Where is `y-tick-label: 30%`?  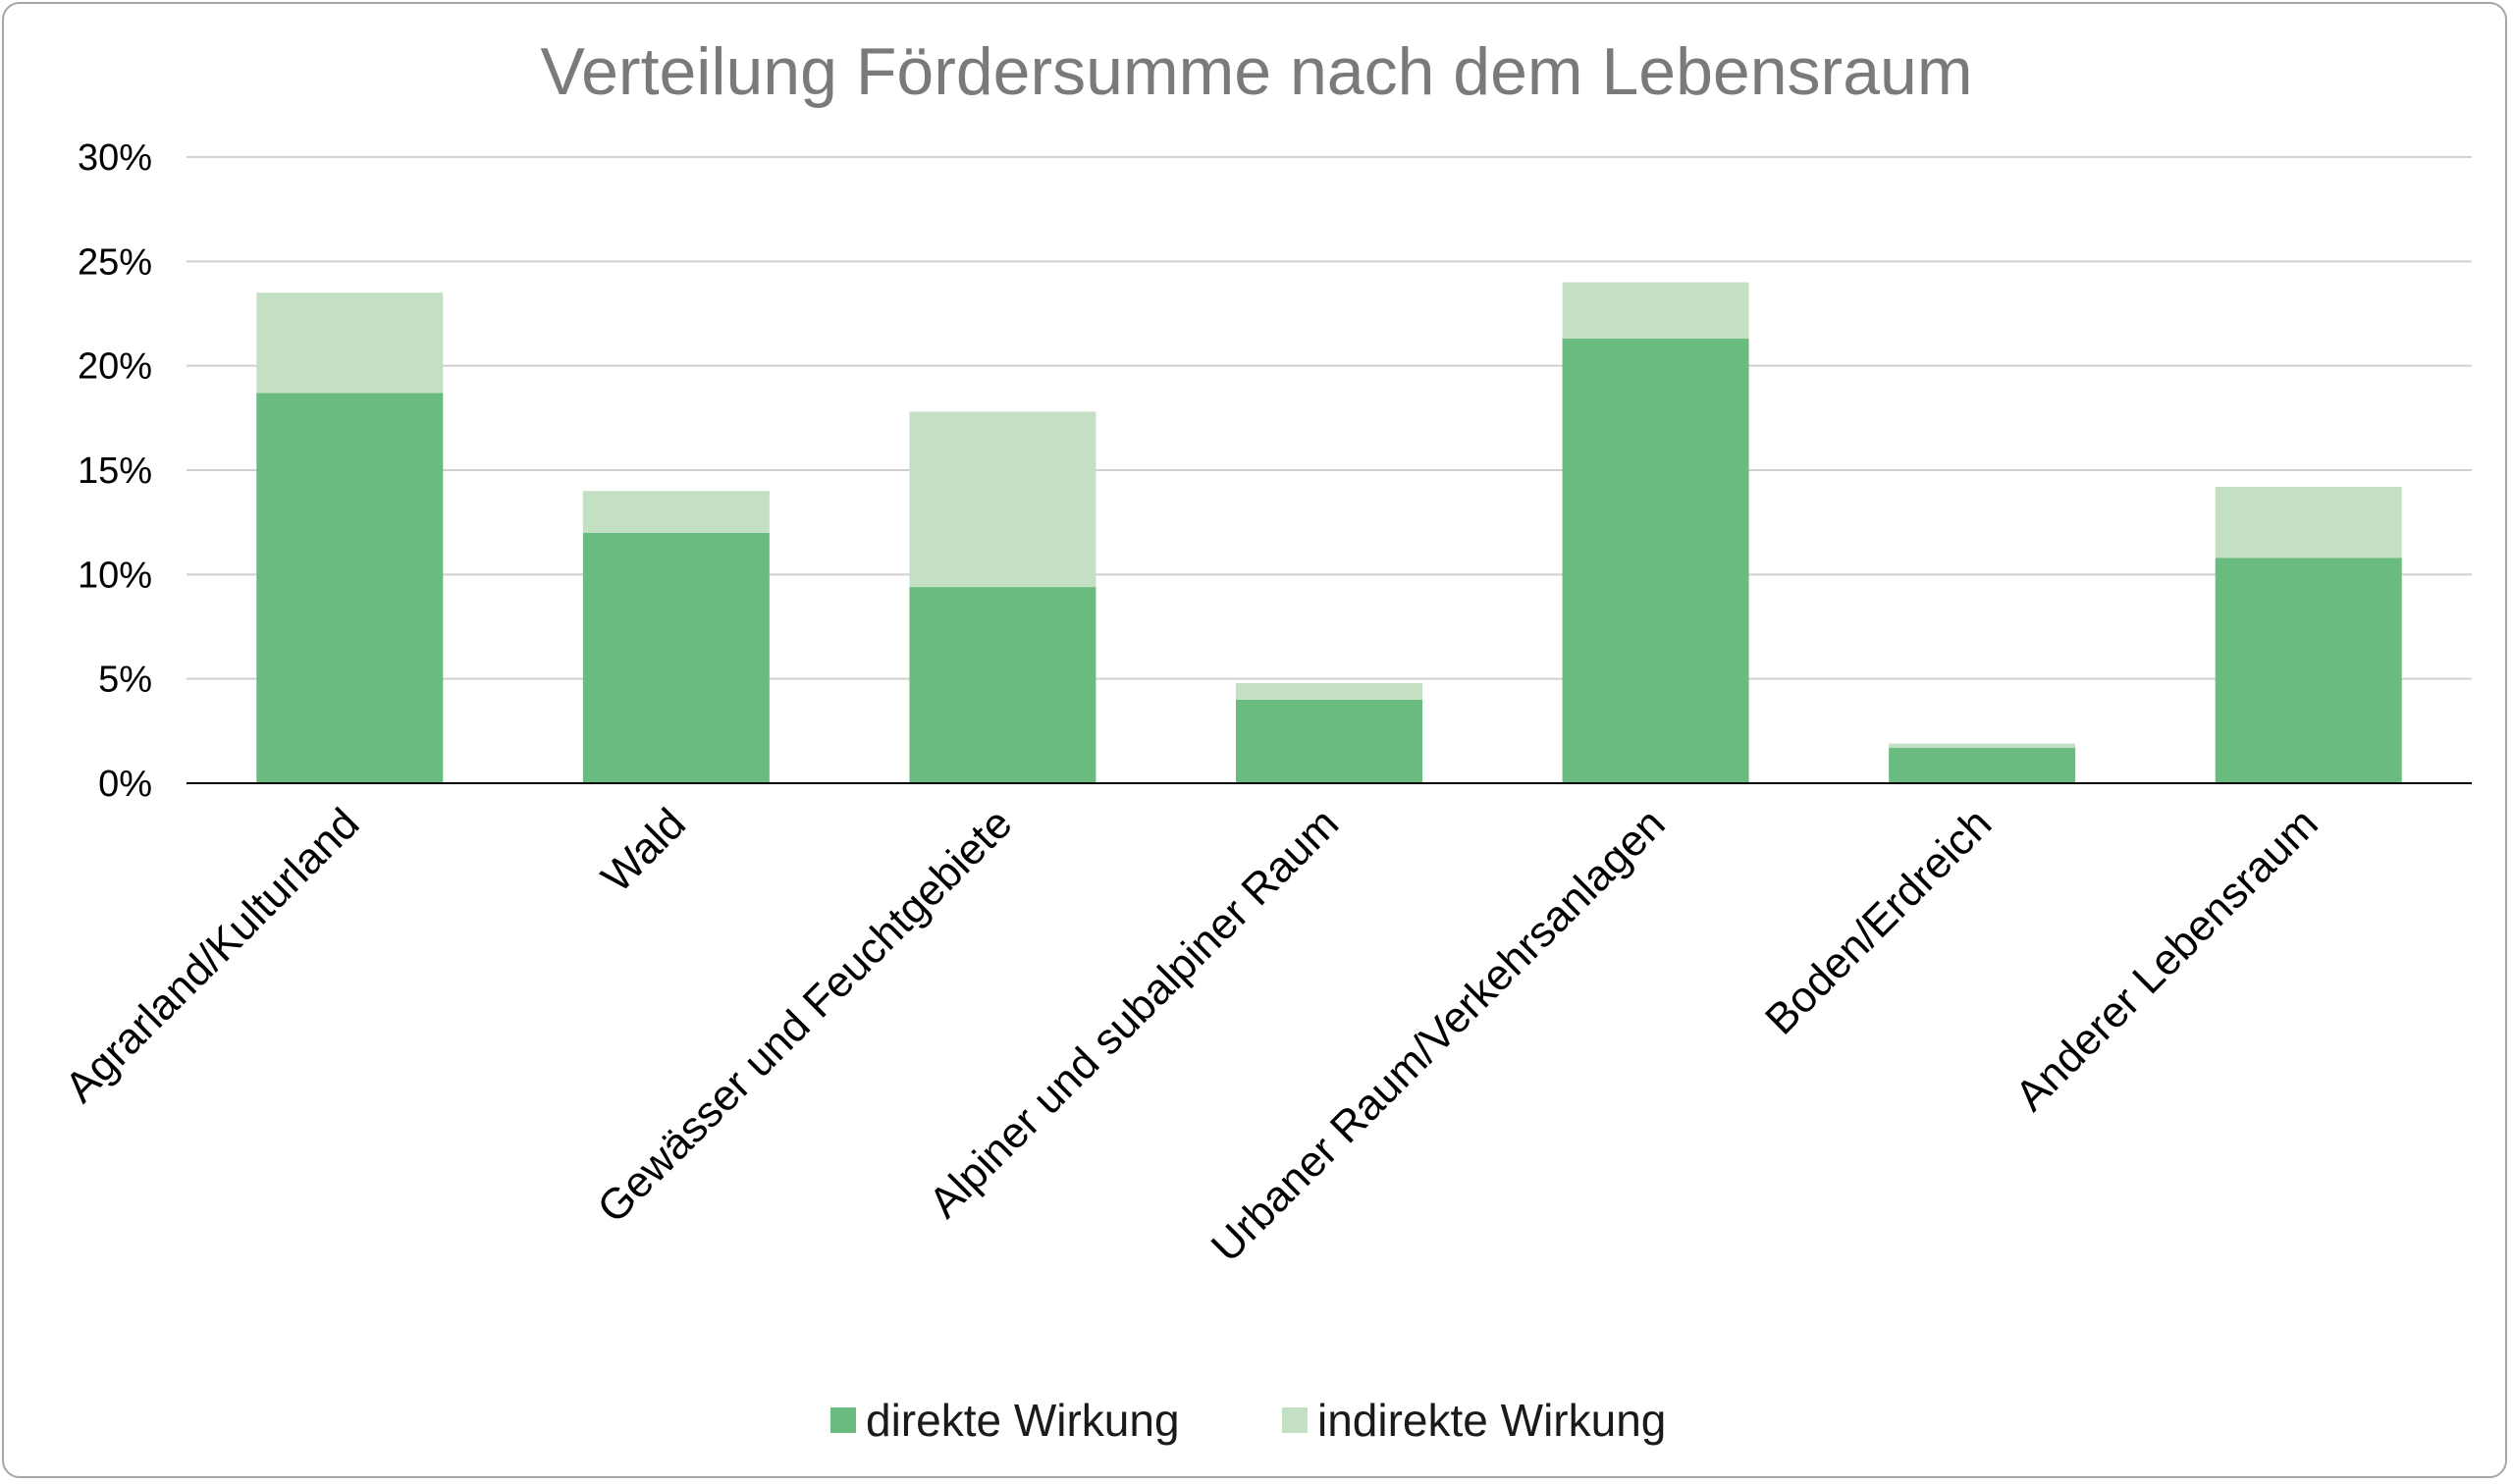
y-tick-label: 30% is located at coordinates (115, 158).